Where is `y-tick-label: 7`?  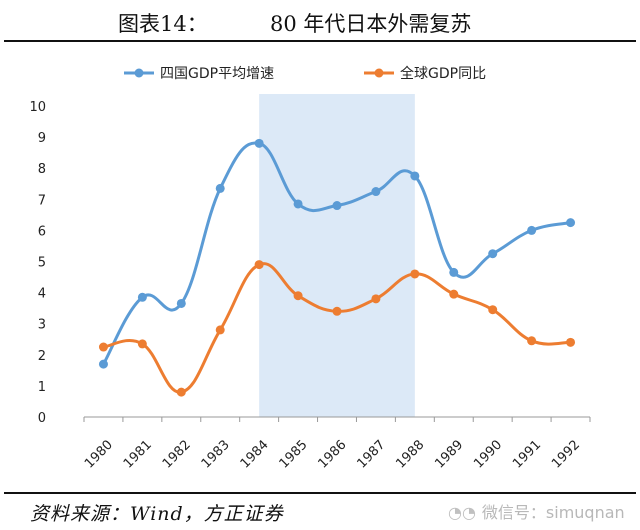
y-tick-label: 7 is located at coordinates (42, 200).